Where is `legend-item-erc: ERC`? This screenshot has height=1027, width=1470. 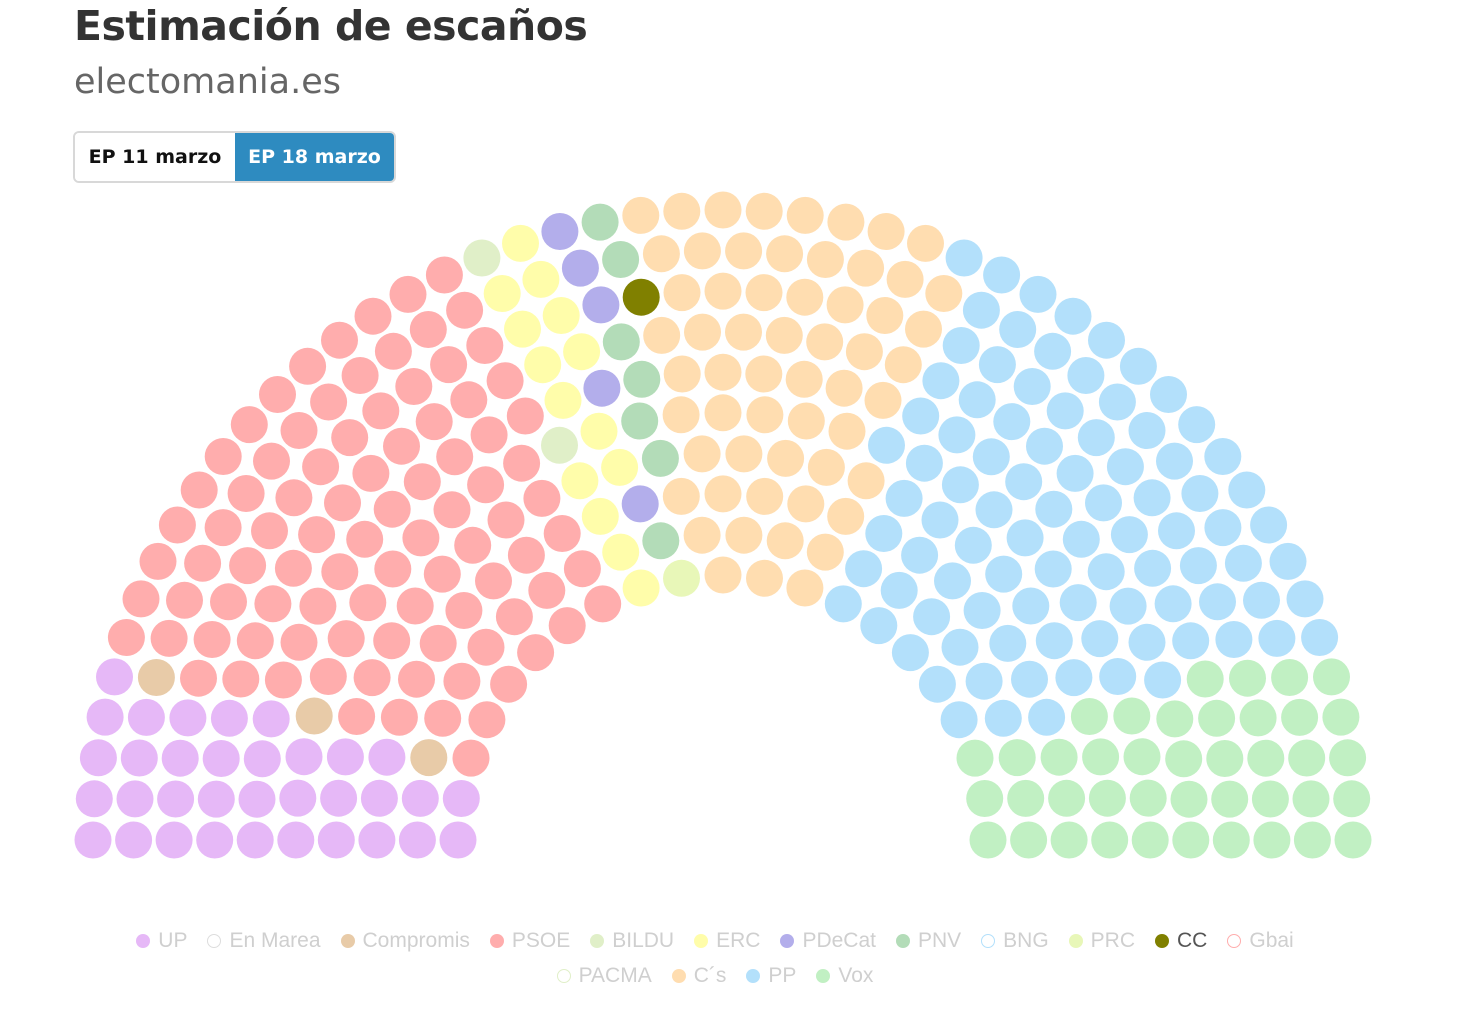
legend-item-erc: ERC is located at coordinates (727, 940).